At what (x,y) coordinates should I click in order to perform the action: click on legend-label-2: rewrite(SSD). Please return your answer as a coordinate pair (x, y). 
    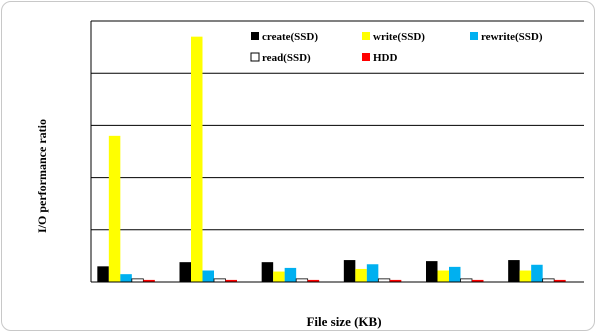
    Looking at the image, I should click on (512, 37).